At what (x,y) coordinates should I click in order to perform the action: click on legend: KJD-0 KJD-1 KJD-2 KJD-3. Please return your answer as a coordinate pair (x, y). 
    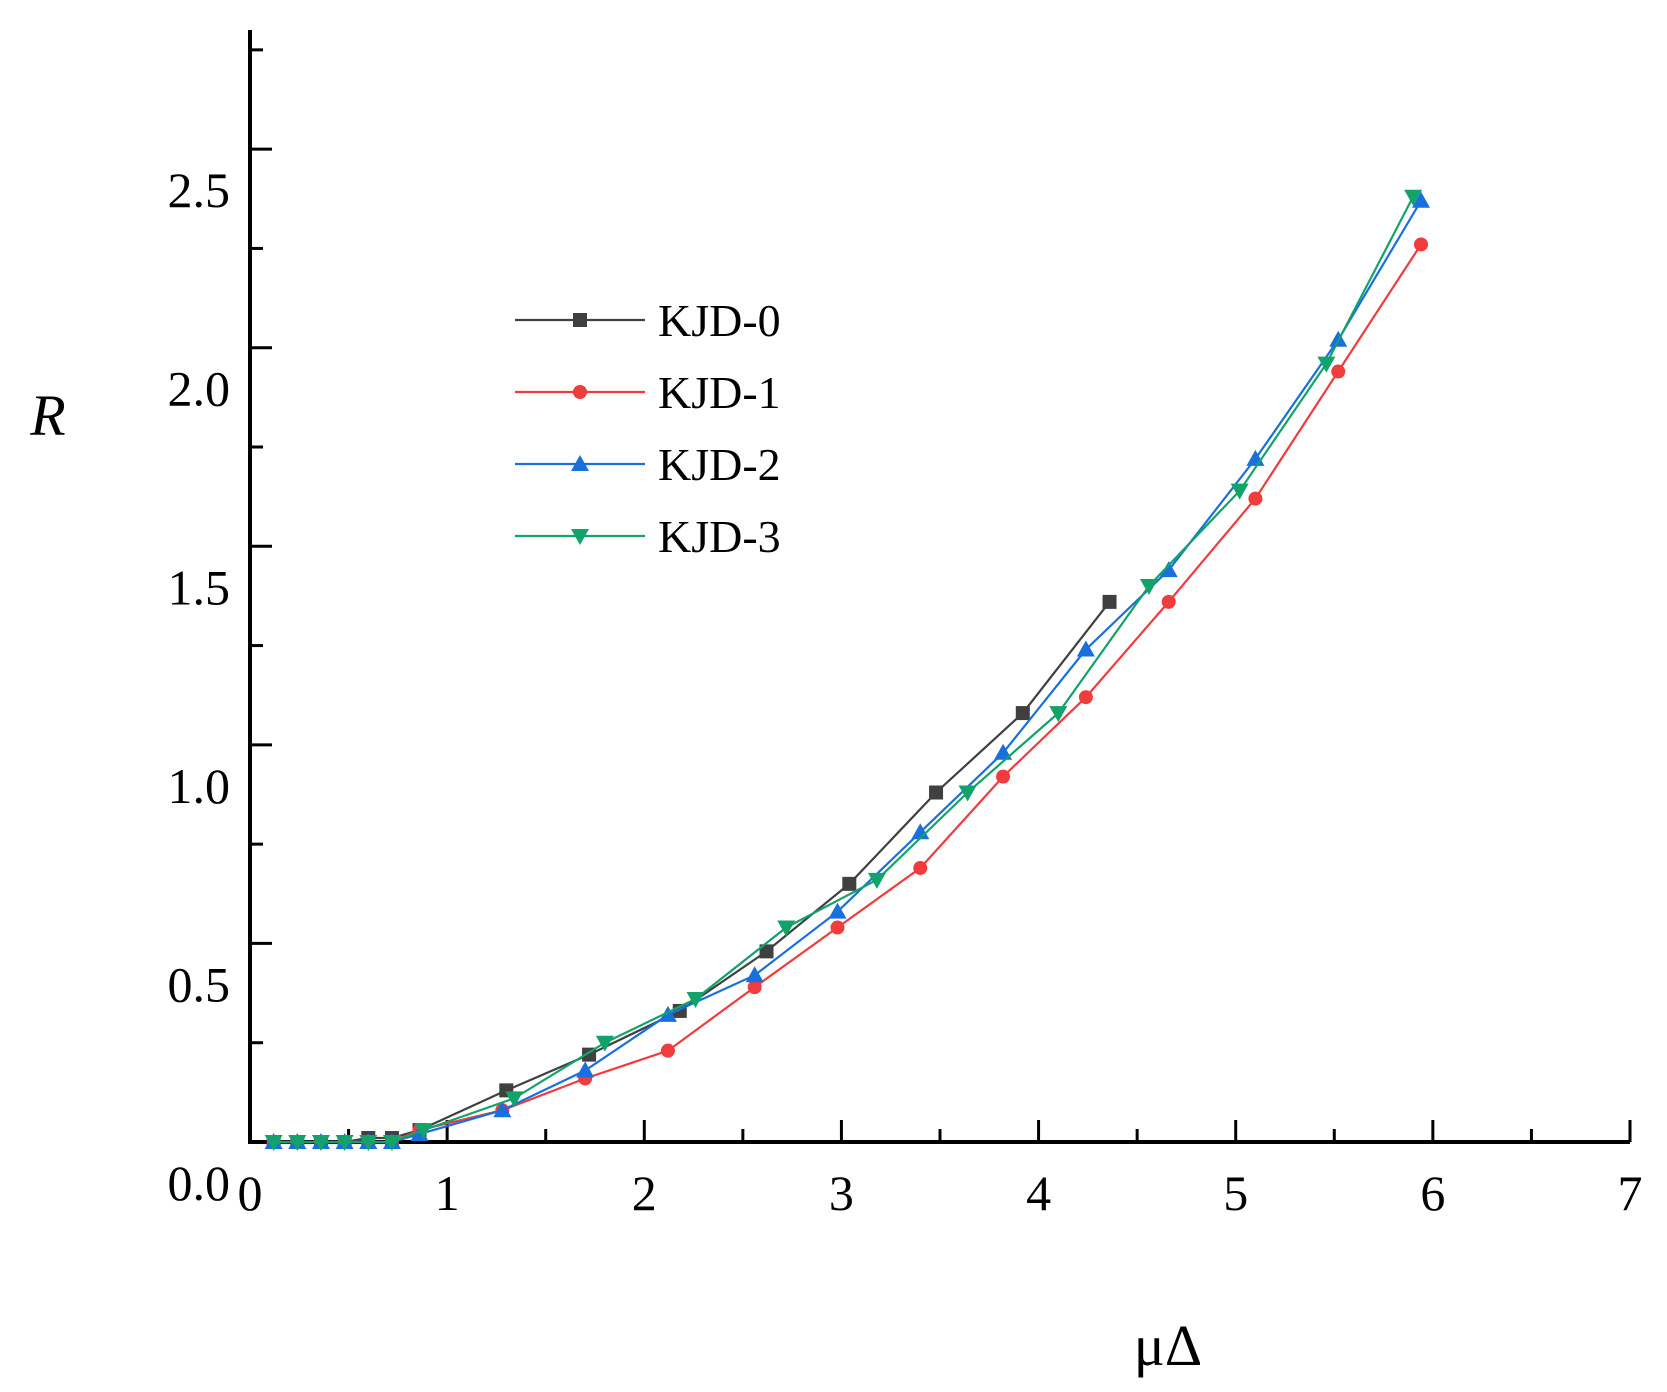
    Looking at the image, I should click on (648, 428).